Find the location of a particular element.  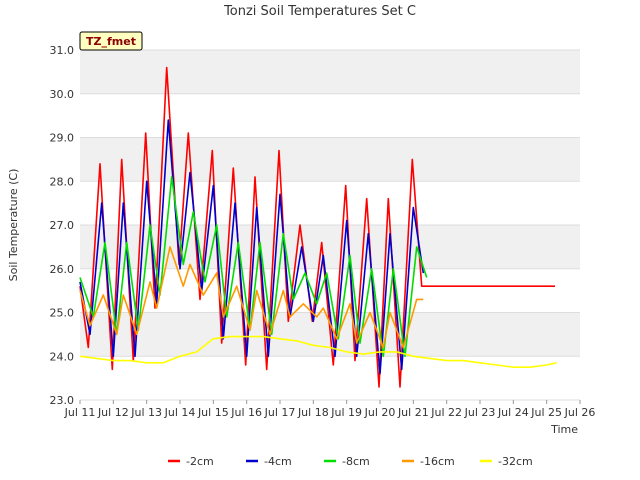

tag-badge: TZ_fmet is located at coordinates (111, 41).